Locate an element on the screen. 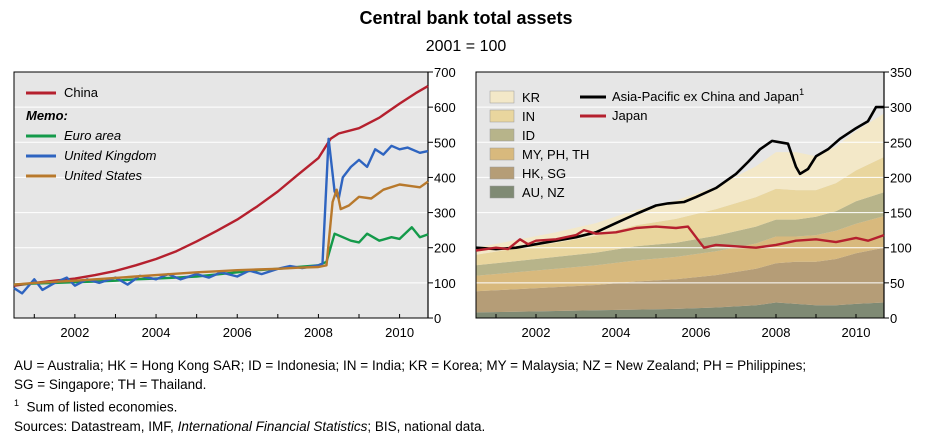 The height and width of the screenshot is (442, 932). legend-swatch-myphth is located at coordinates (502, 154).